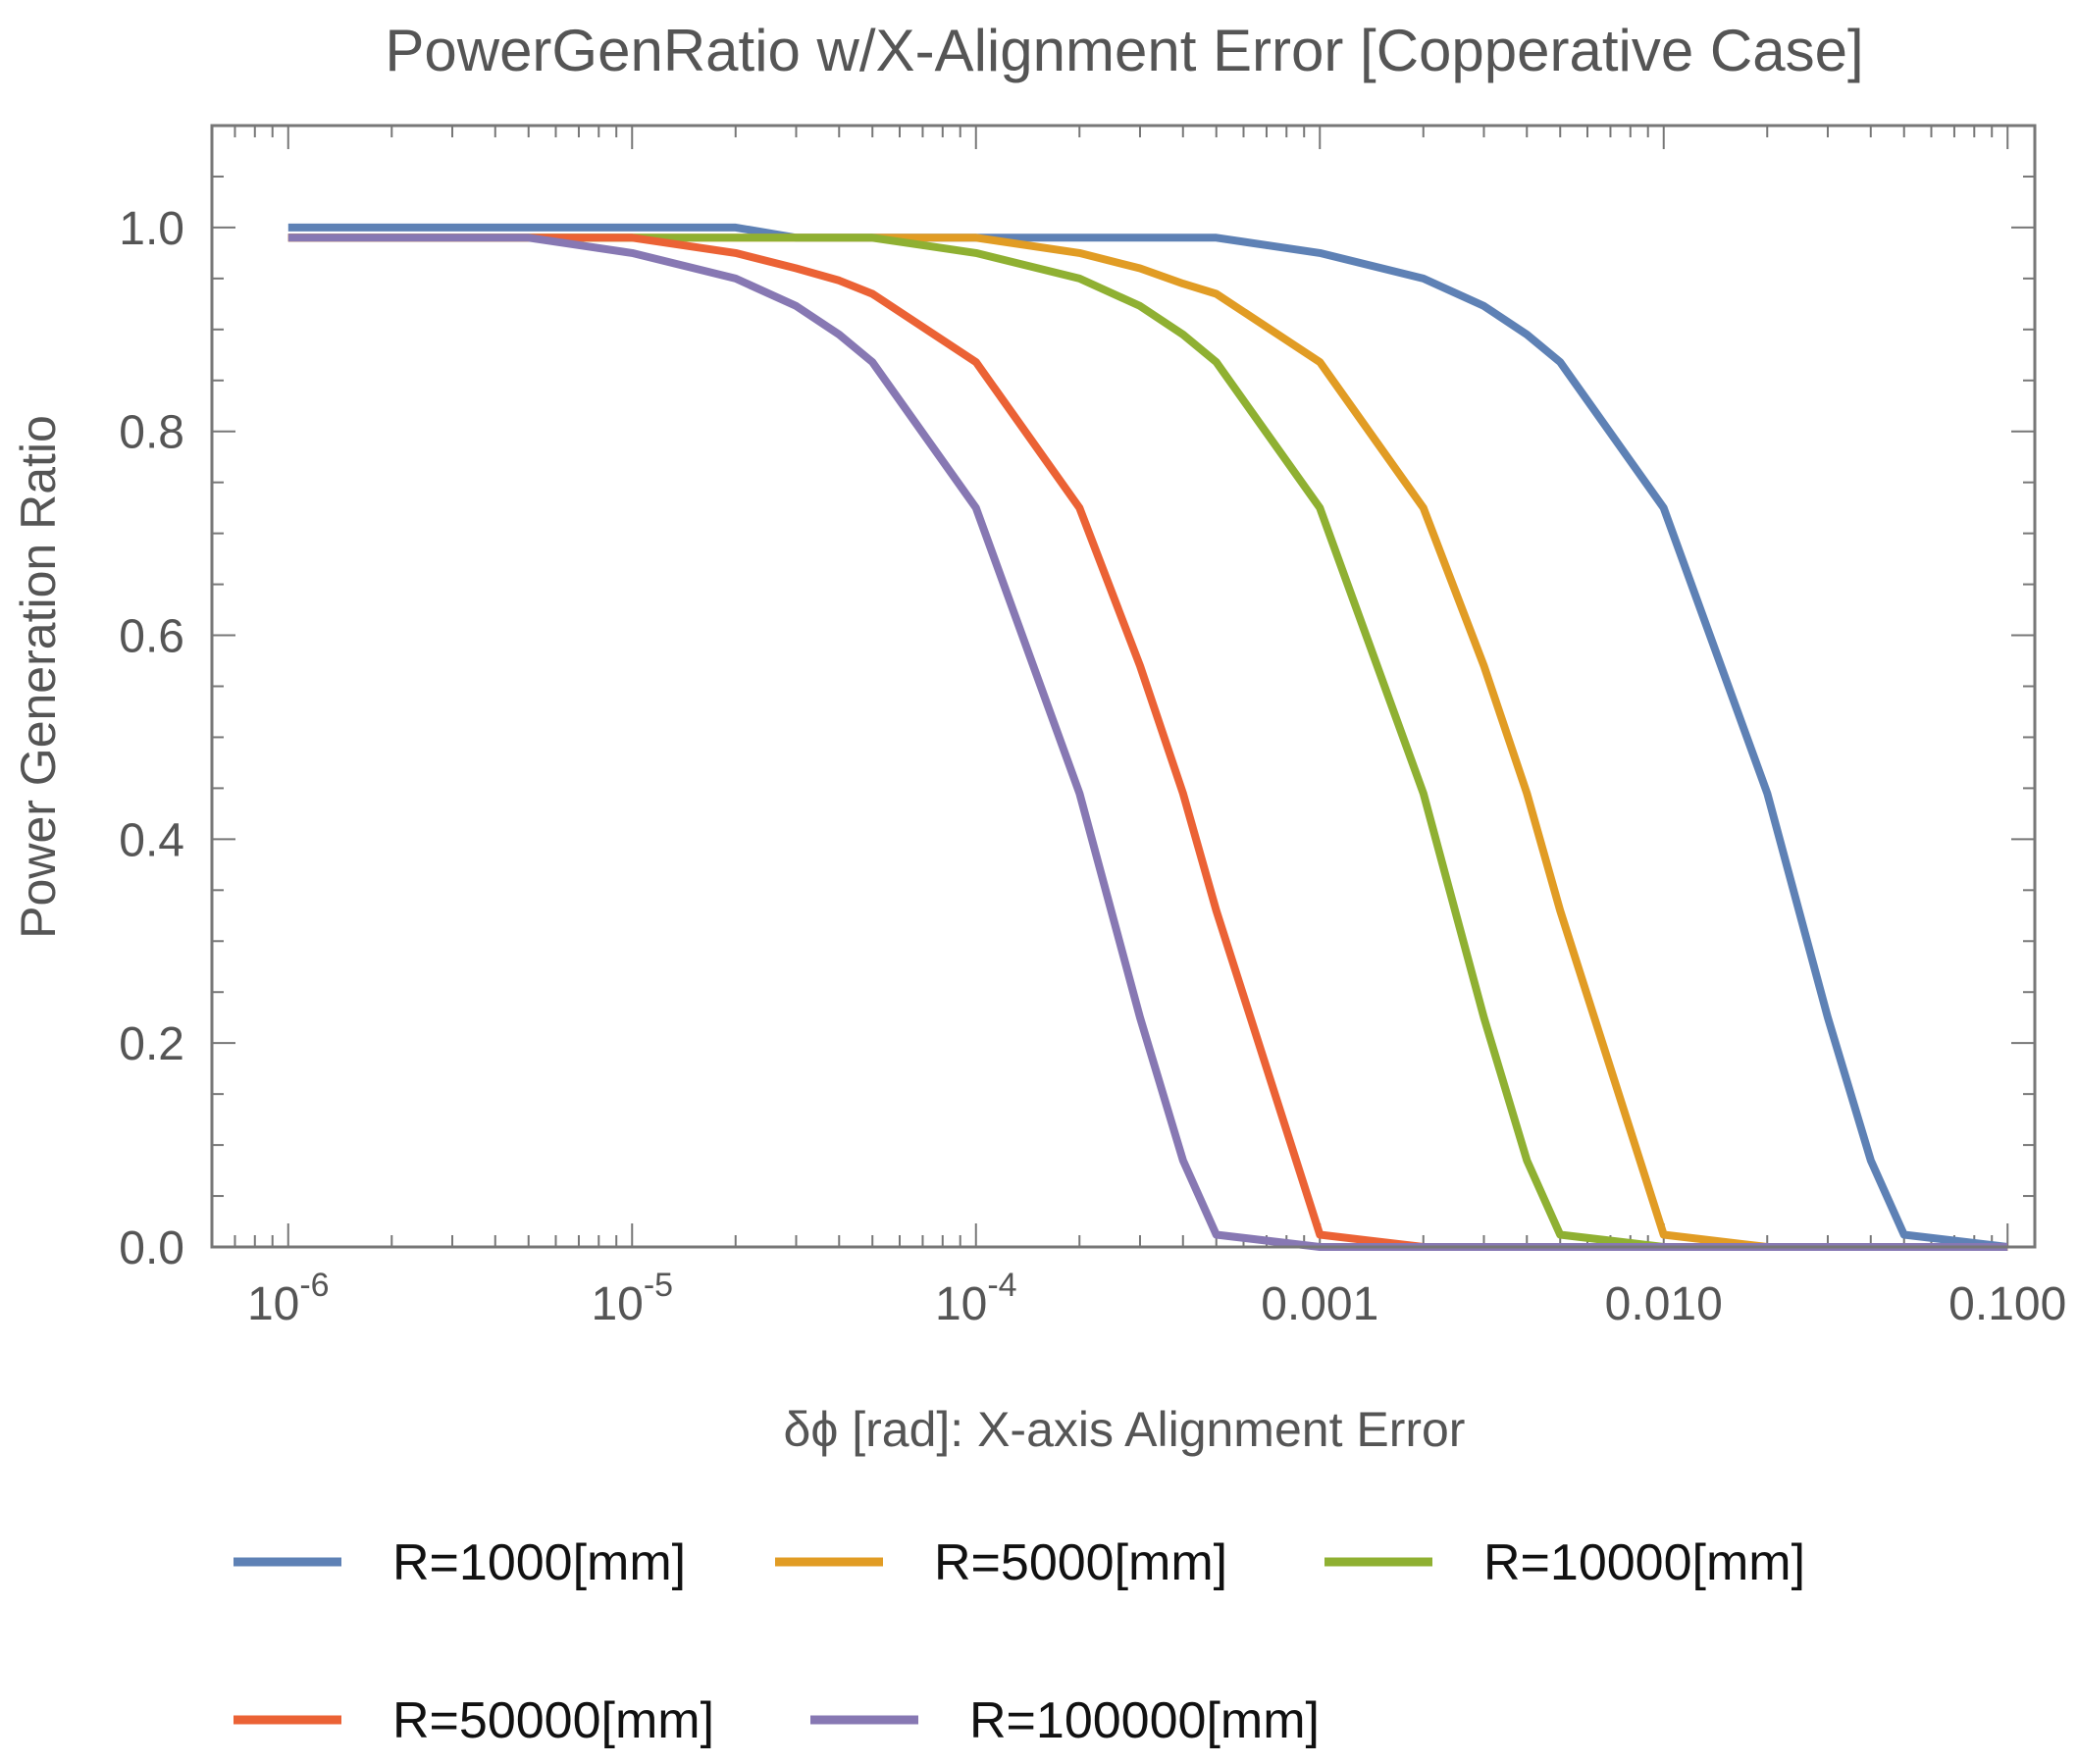 The width and height of the screenshot is (2077, 1764). Describe the element at coordinates (151, 738) in the screenshot. I see `y-tick-labels: 0.0 0.2 0.4 0.6 0.8 1.0` at that location.